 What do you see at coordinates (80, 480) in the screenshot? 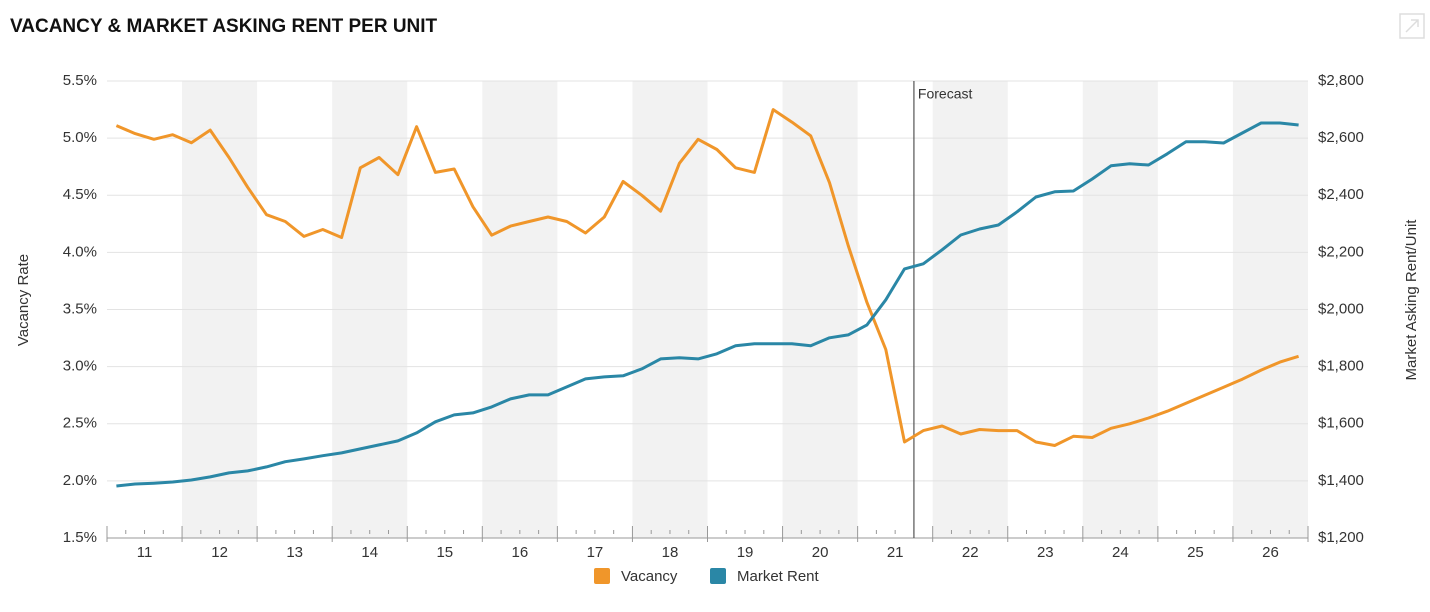
I see `y-tick-label: 2.0%` at bounding box center [80, 480].